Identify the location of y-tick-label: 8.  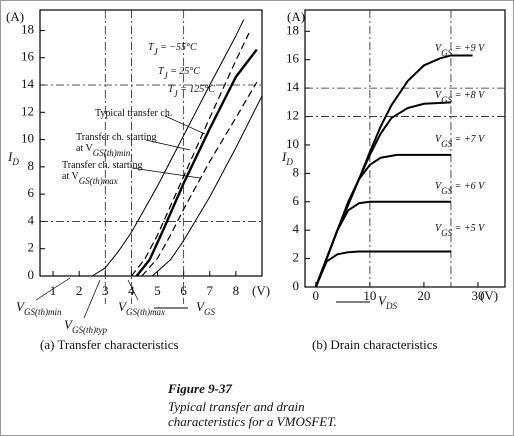
(31, 165).